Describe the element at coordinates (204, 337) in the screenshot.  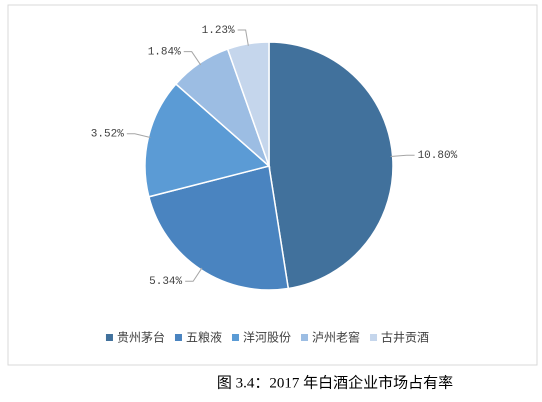
I see `legend-label: 五粮液` at that location.